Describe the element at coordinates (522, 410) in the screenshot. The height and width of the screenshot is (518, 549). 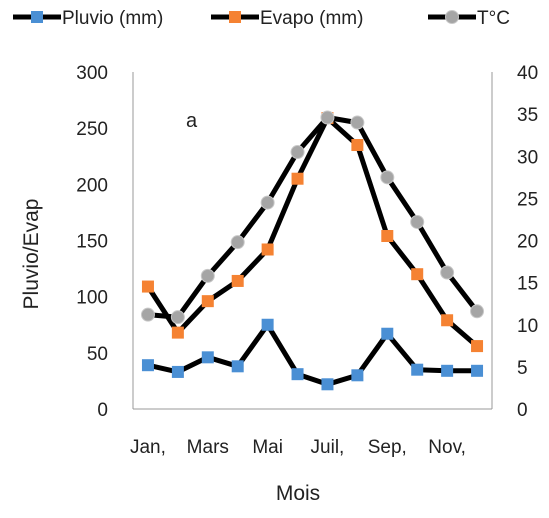
I see `y2-tick-label: 0` at that location.